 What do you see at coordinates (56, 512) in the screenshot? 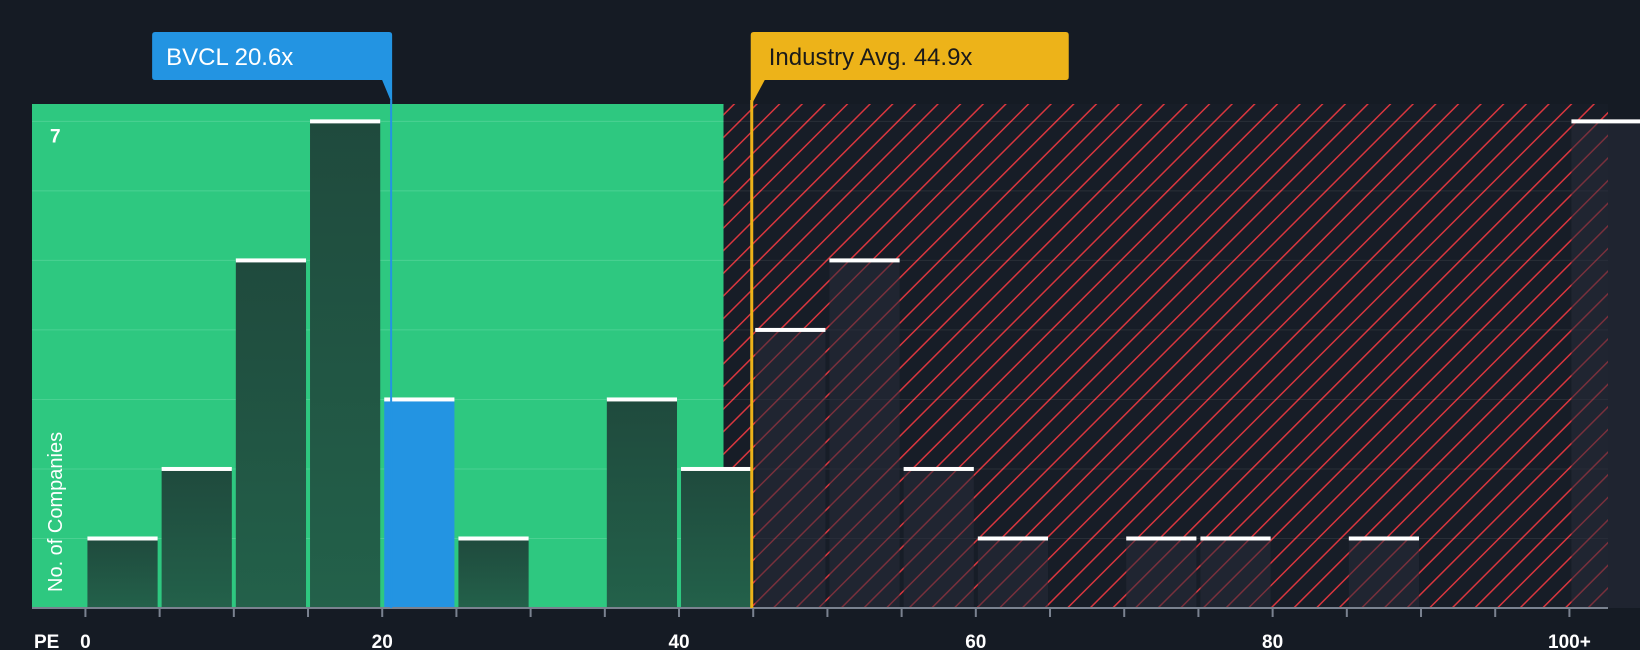
I see `y-axis-title: No. of Companies` at bounding box center [56, 512].